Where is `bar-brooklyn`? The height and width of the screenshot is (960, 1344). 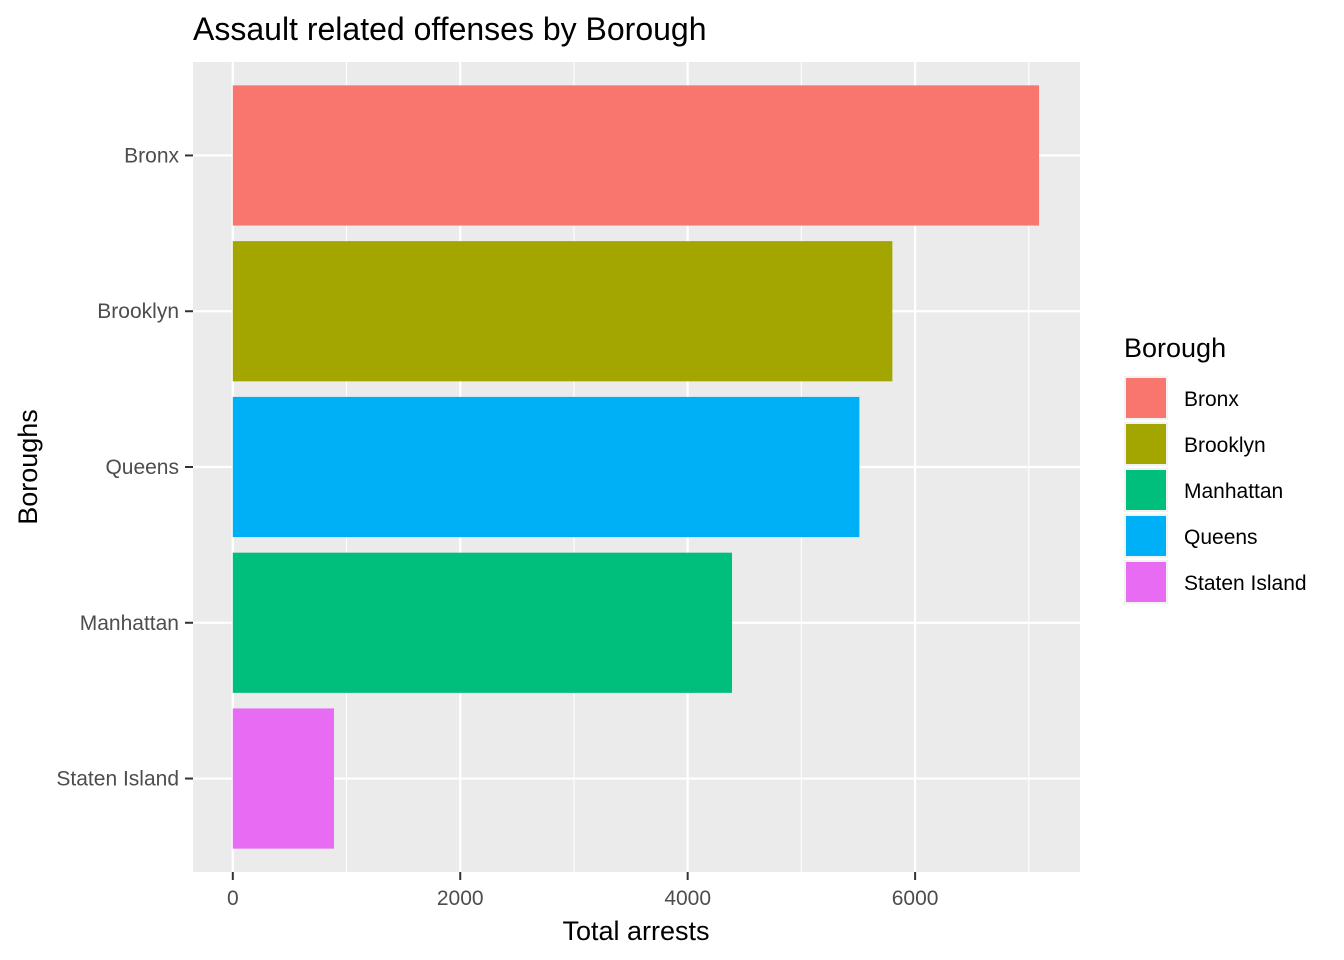 bar-brooklyn is located at coordinates (562, 311).